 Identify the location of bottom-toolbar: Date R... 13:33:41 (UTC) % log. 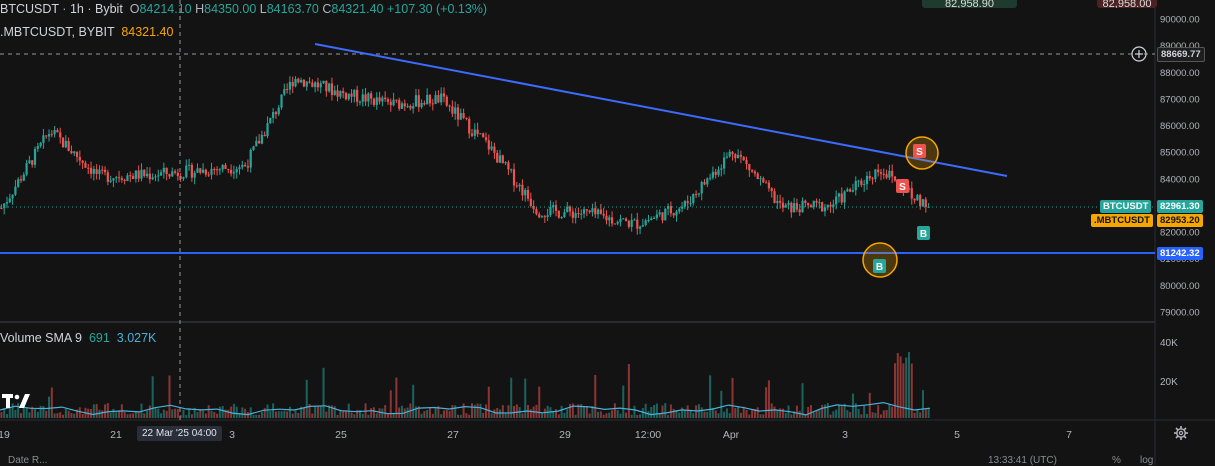
(607, 460).